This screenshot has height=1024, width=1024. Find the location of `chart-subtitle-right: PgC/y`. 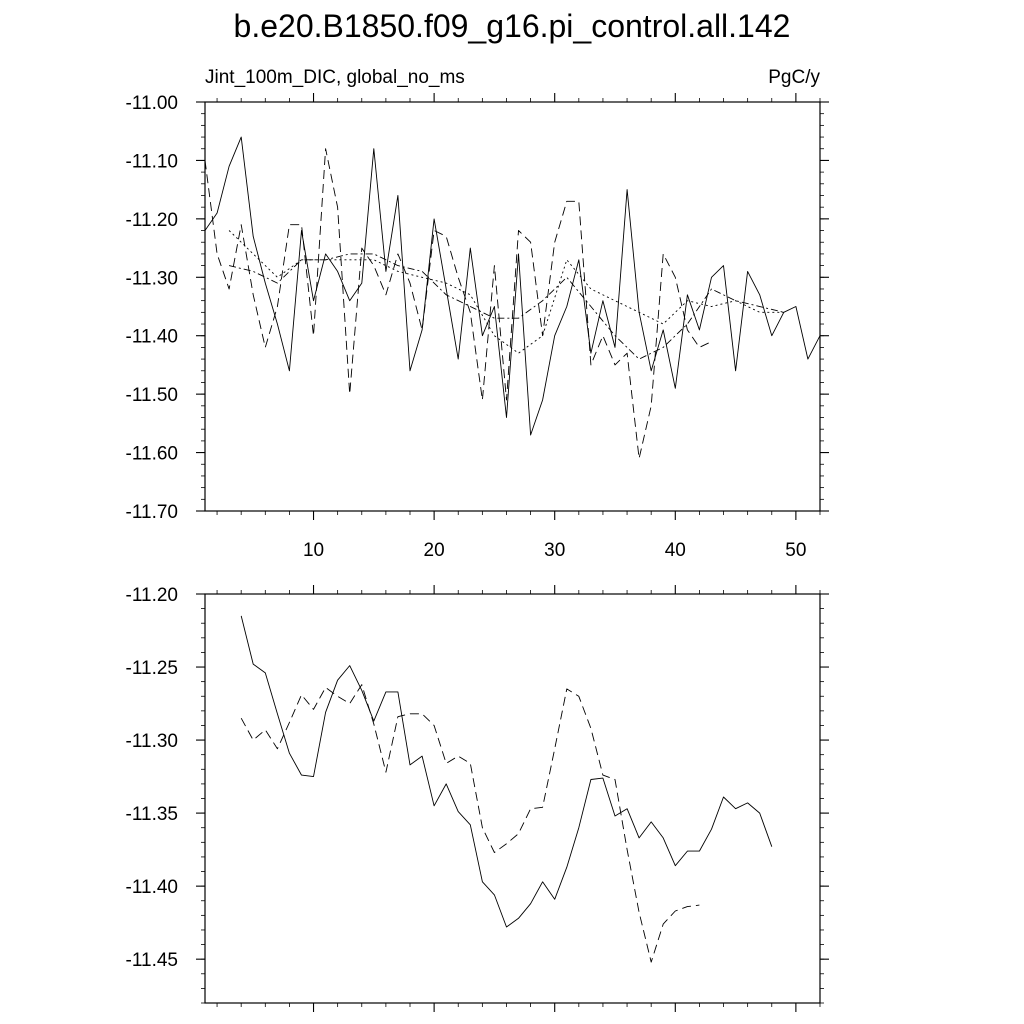

chart-subtitle-right: PgC/y is located at coordinates (794, 77).